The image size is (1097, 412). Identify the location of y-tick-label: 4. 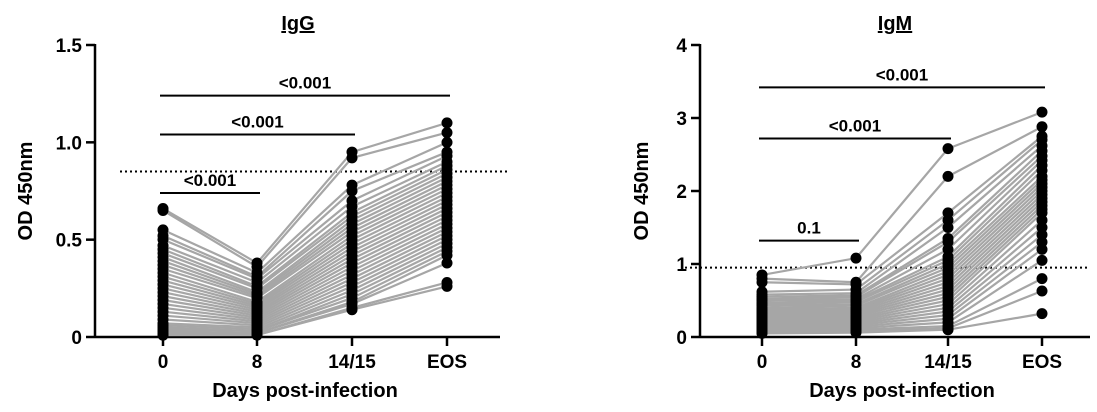
(681, 46).